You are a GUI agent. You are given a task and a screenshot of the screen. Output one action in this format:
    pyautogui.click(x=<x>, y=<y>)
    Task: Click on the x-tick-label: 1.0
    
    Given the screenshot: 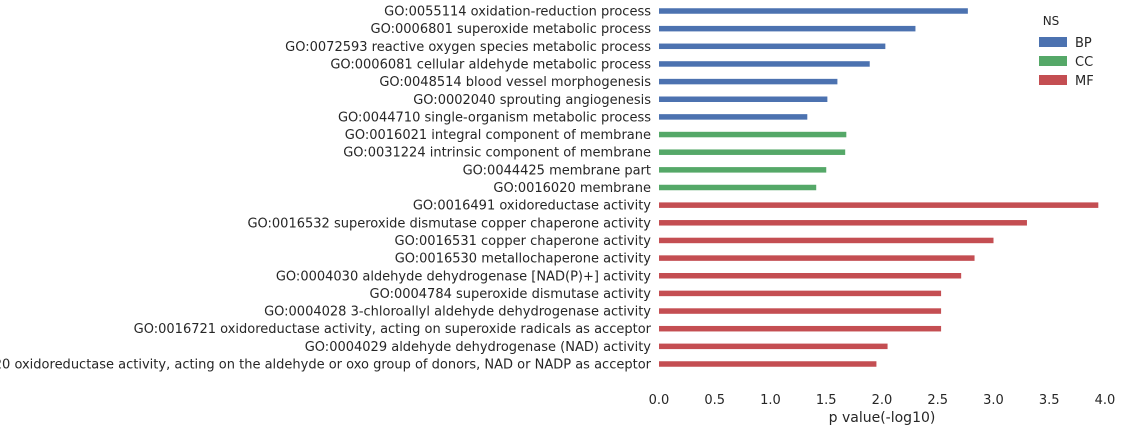 What is the action you would take?
    pyautogui.click(x=770, y=400)
    